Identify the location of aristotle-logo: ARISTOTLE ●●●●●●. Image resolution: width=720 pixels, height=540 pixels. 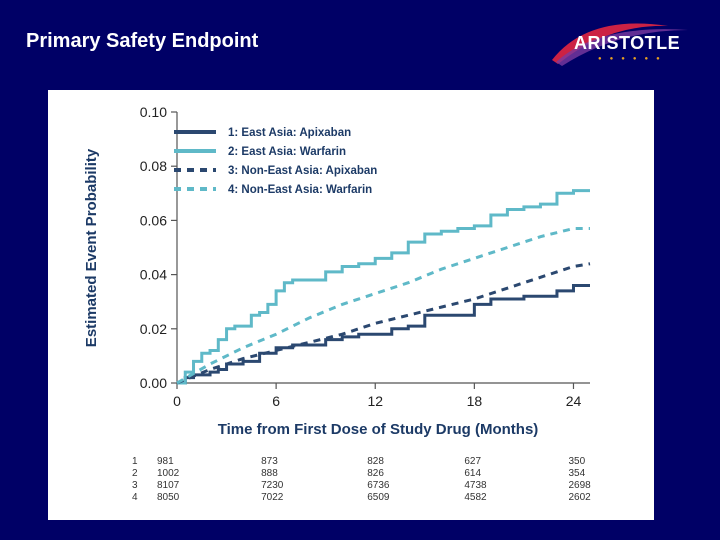
(628, 45).